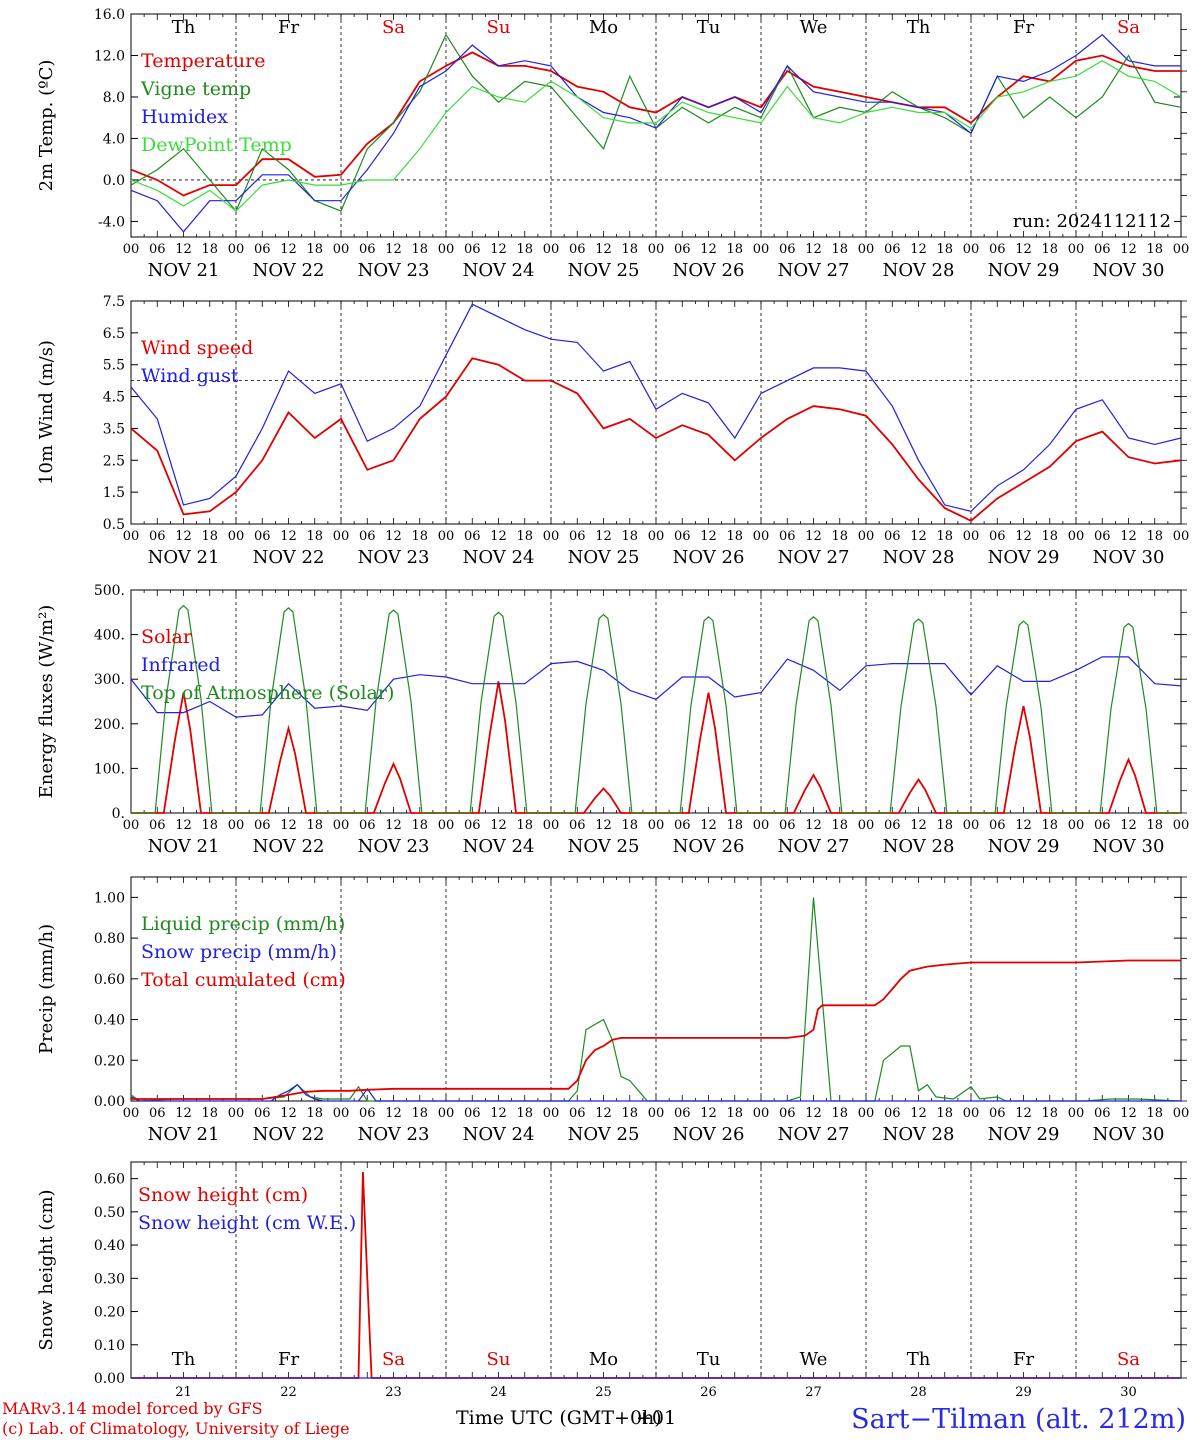  What do you see at coordinates (394, 557) in the screenshot?
I see `date-label: NOV 23` at bounding box center [394, 557].